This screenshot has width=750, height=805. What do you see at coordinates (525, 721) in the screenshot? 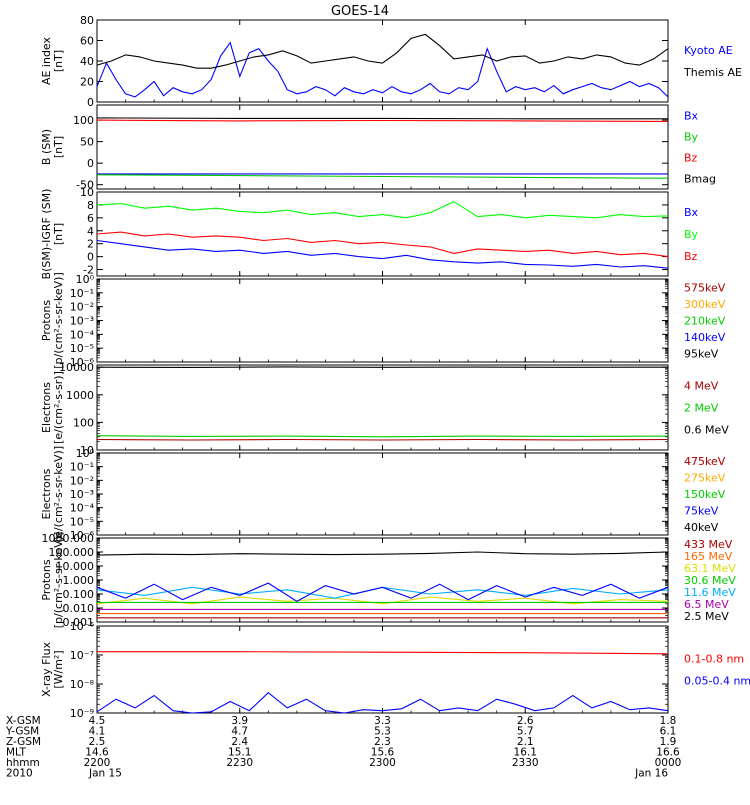
I see `ephemeris-value: 2.6` at bounding box center [525, 721].